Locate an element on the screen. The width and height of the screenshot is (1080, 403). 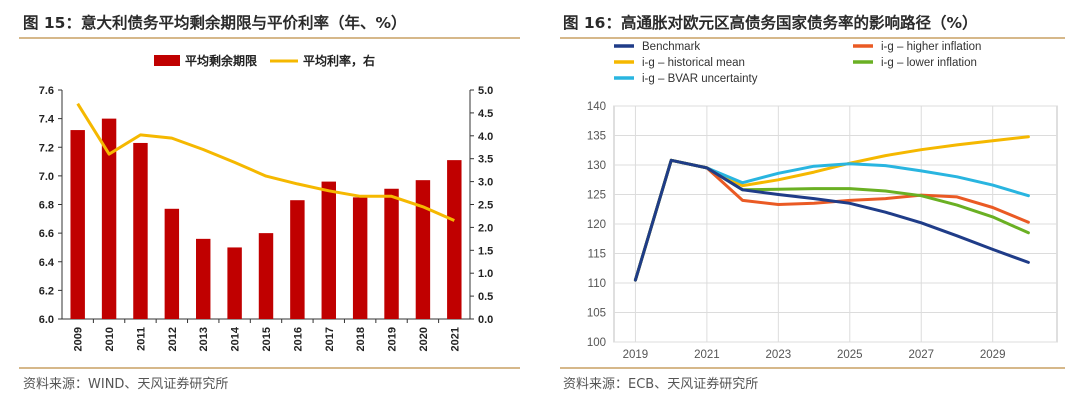
legend-label: i-g – higher inflation is located at coordinates (931, 47).